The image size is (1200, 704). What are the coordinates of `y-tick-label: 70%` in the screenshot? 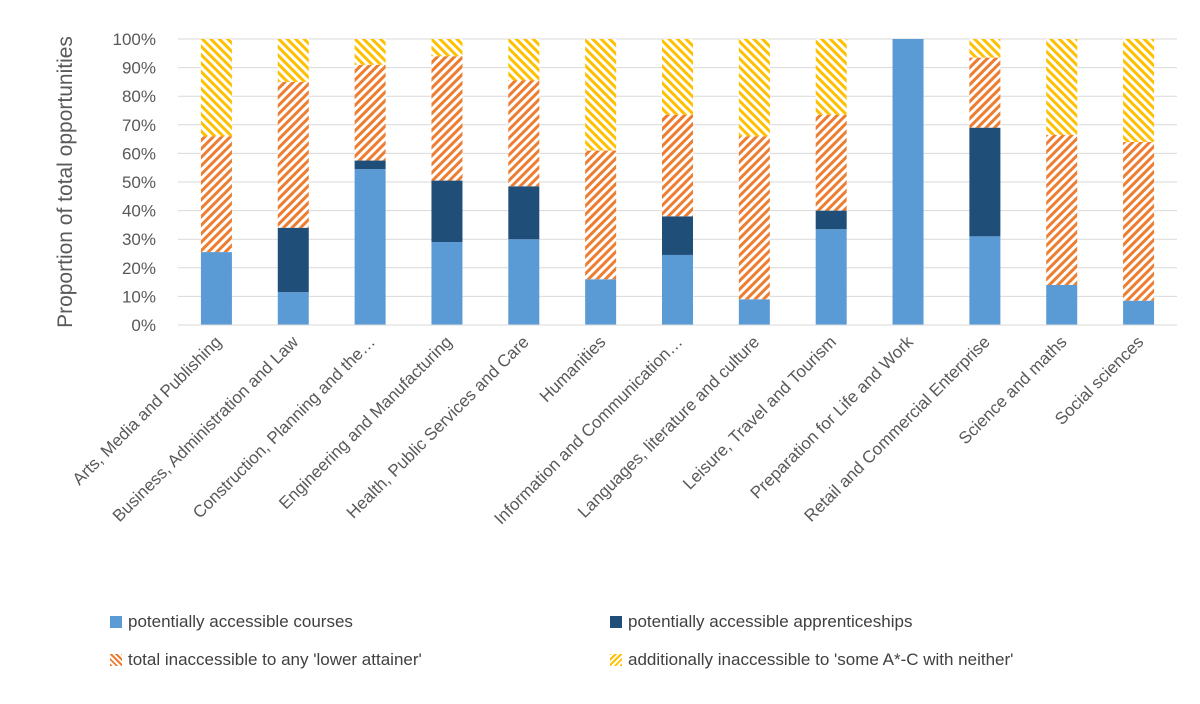 It's located at (139, 125).